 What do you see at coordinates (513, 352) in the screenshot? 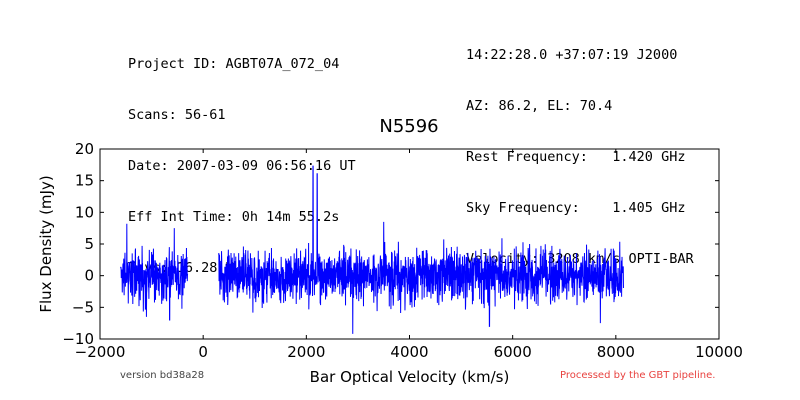
I see `x-tick-label: 6000` at bounding box center [513, 352].